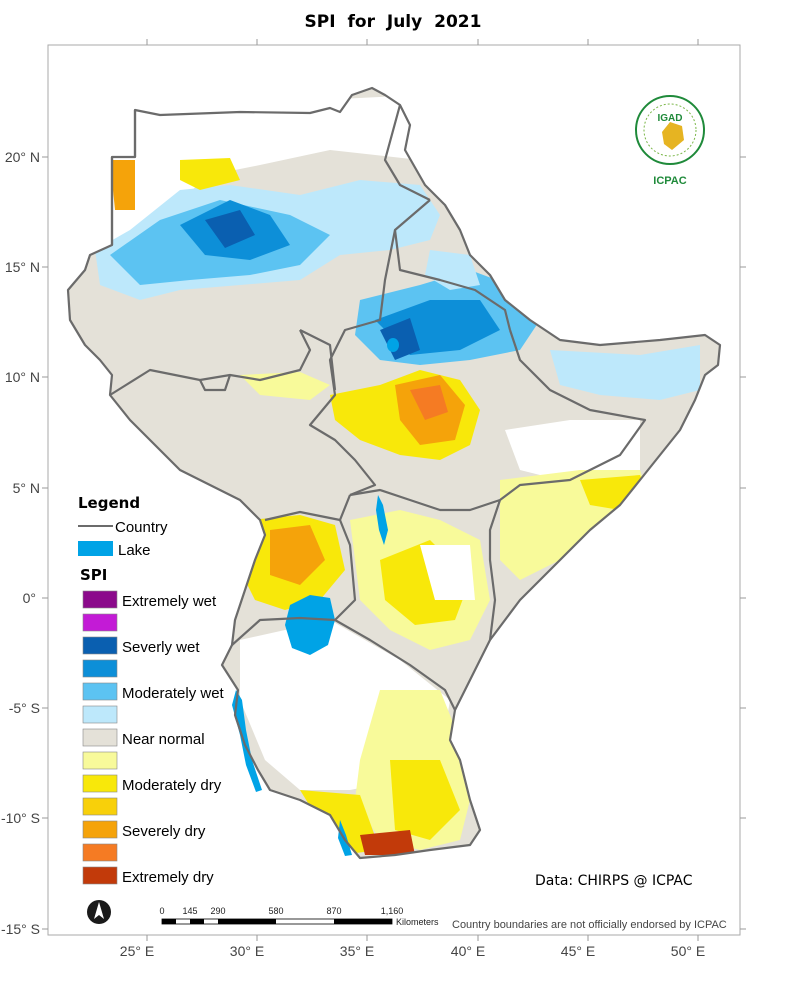 This screenshot has height=981, width=786. Describe the element at coordinates (669, 181) in the screenshot. I see `logo-org-name: ICPAC` at that location.